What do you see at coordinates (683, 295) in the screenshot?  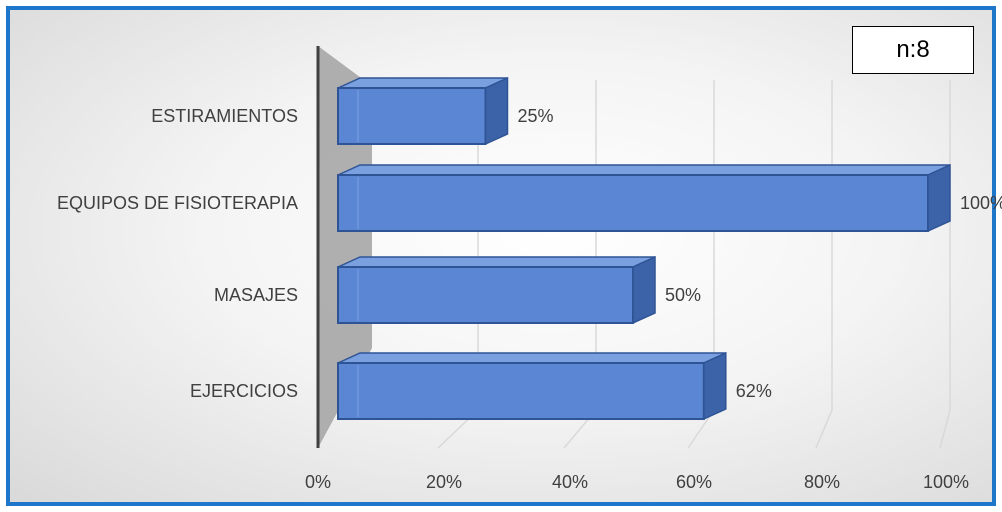 I see `data-label: 50%` at bounding box center [683, 295].